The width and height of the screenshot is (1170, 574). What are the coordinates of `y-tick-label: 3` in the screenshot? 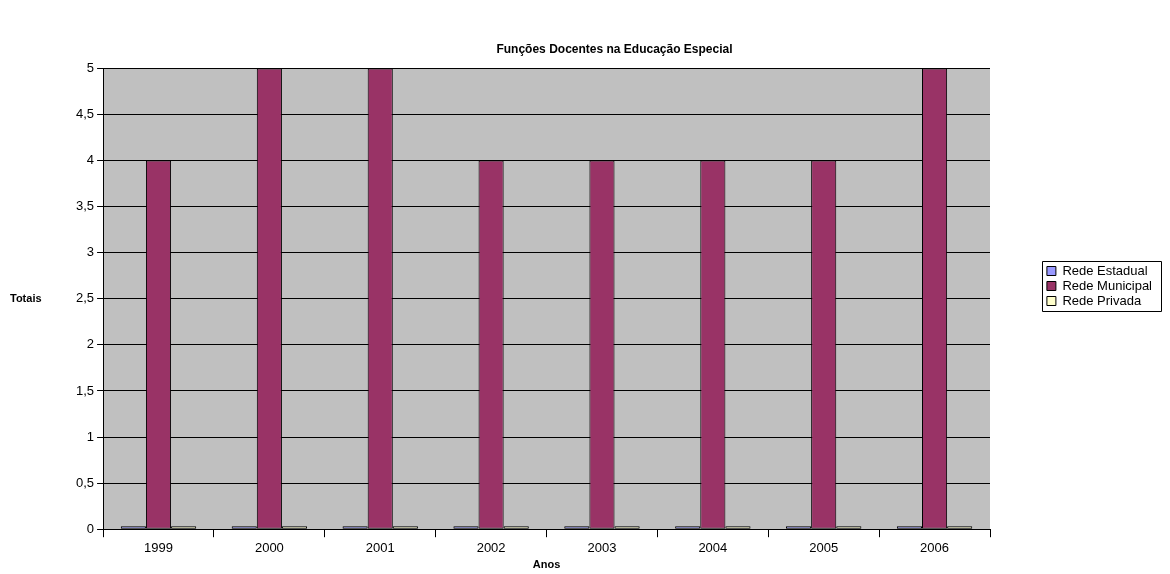 It's located at (90, 252).